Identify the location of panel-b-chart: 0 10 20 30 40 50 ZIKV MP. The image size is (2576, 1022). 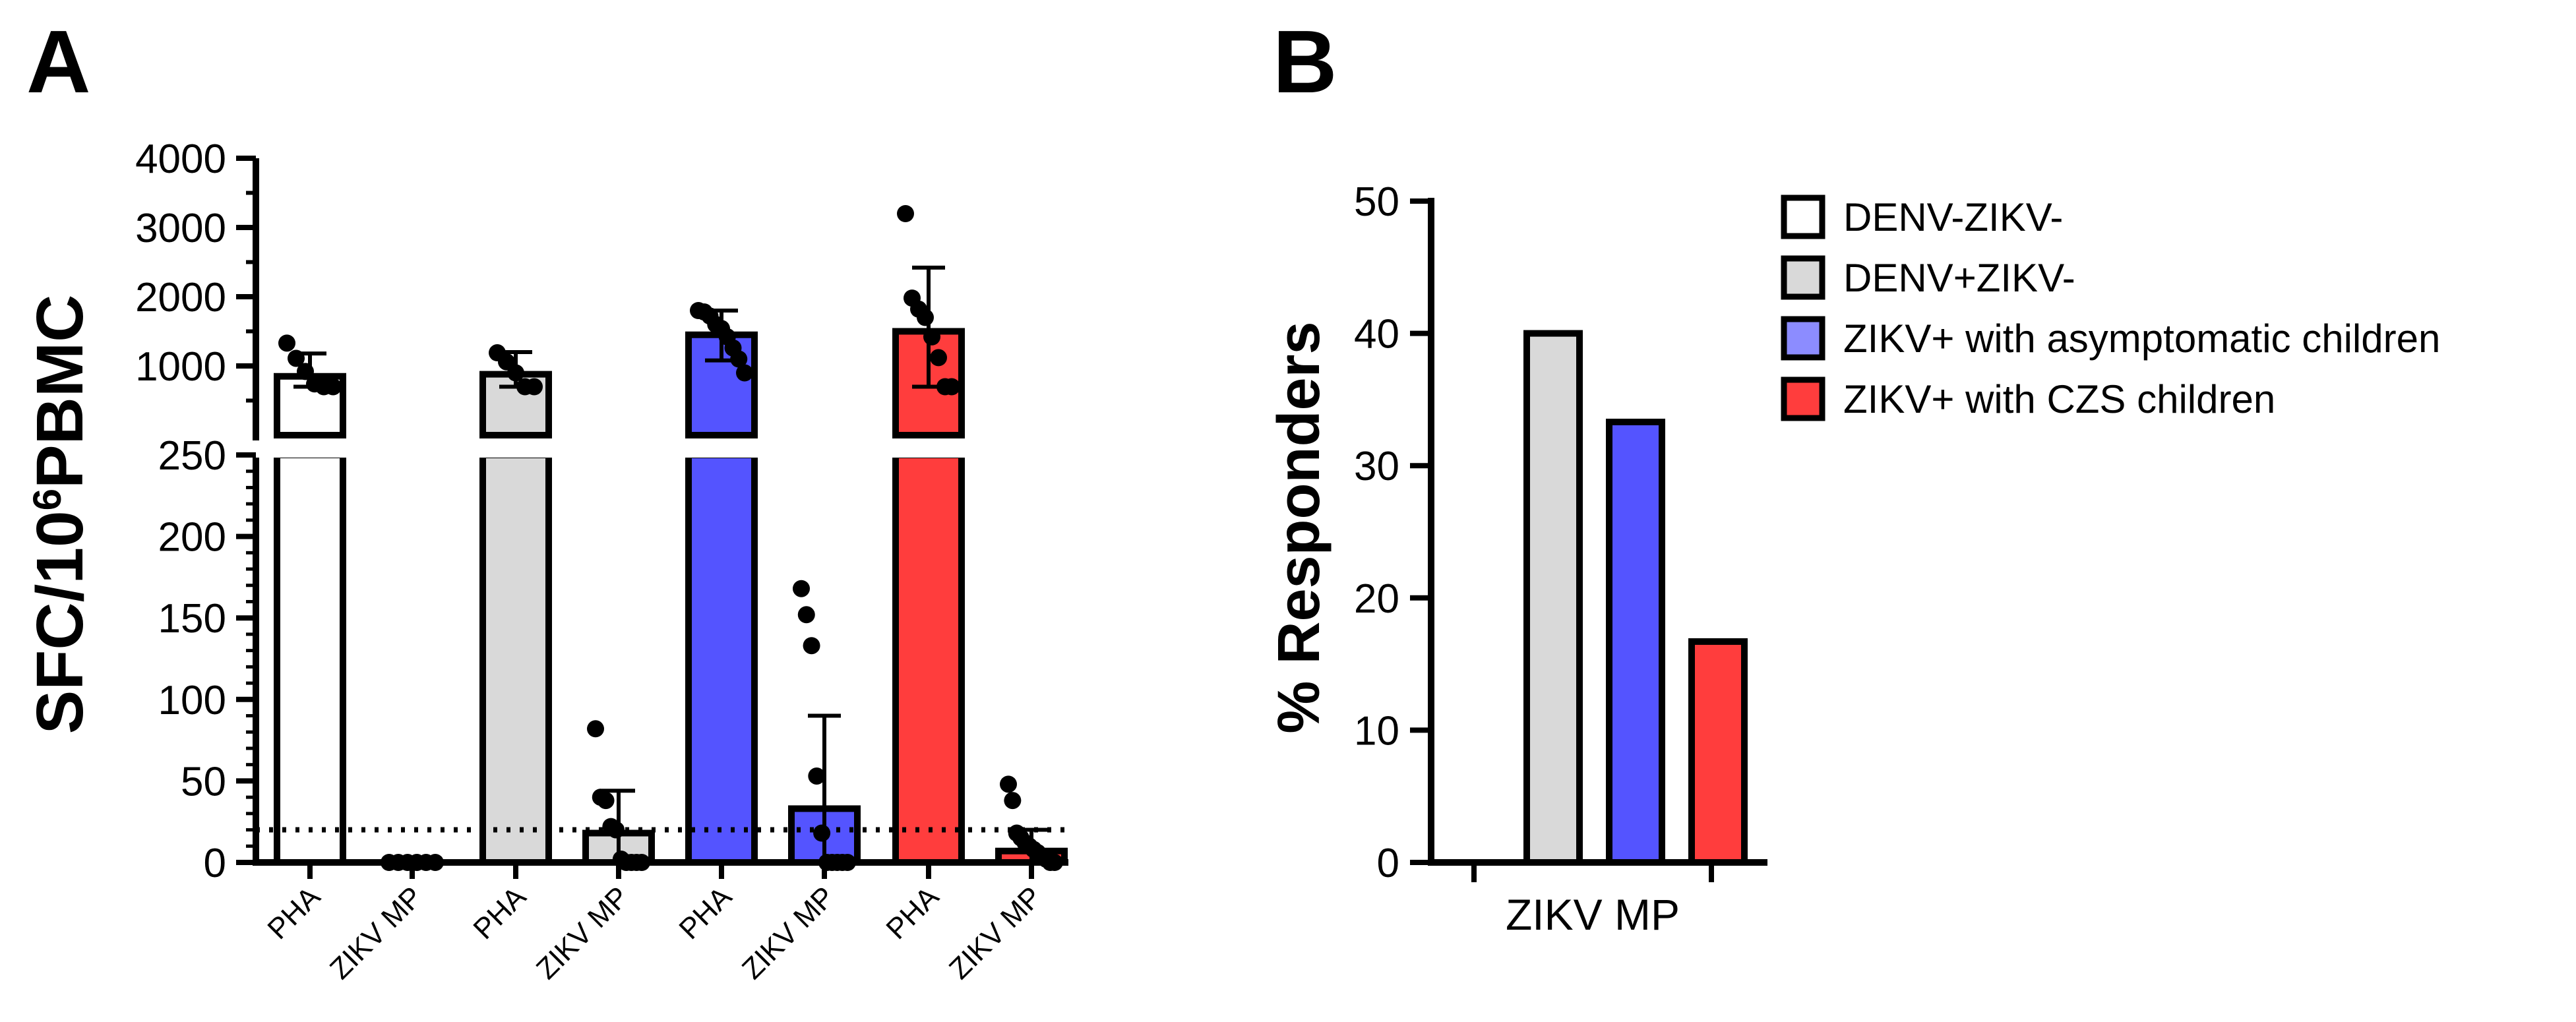
(1560, 559).